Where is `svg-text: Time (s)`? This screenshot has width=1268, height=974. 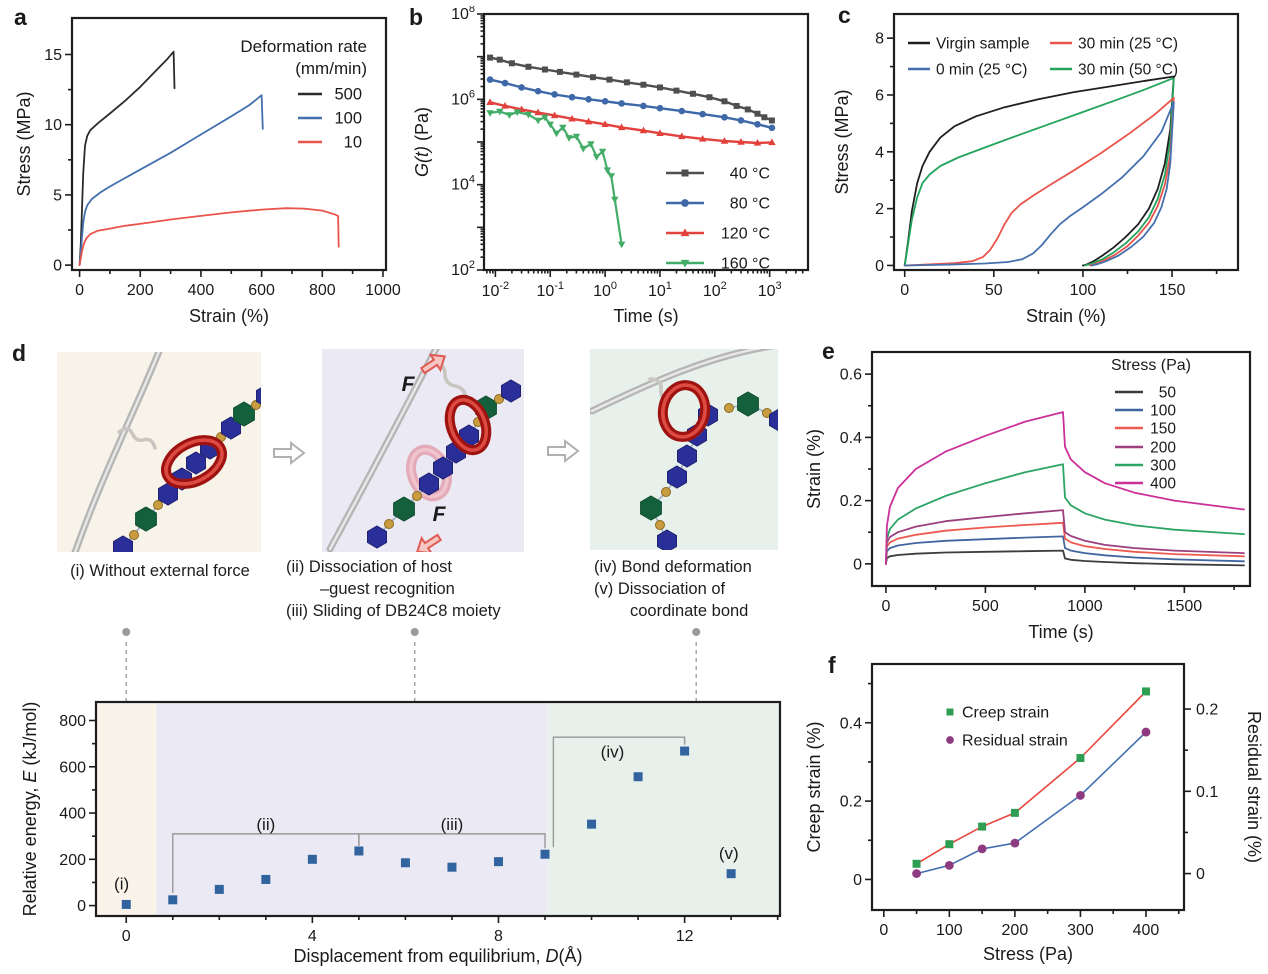
svg-text: Time (s) is located at coordinates (1060, 632).